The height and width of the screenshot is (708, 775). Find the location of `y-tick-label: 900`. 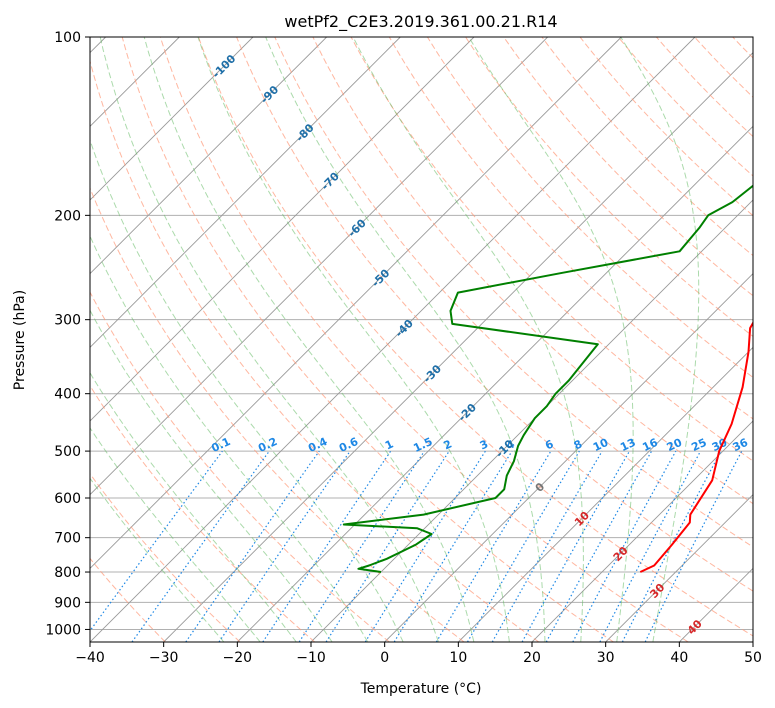

y-tick-label: 900 is located at coordinates (67, 603).